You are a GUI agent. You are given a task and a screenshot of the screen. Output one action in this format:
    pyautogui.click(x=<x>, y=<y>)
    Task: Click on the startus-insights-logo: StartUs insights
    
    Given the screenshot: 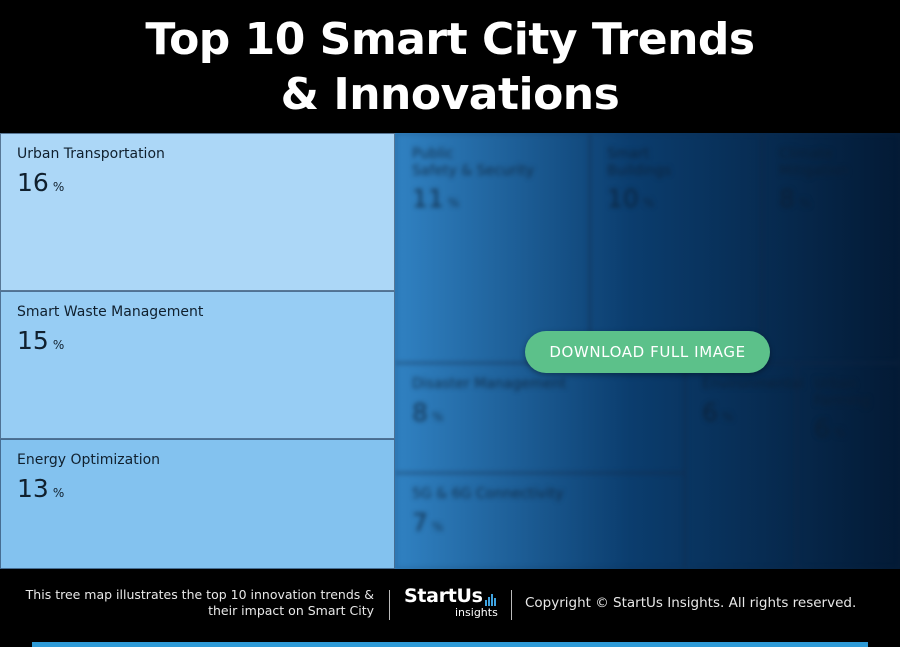 What is the action you would take?
    pyautogui.click(x=454, y=605)
    